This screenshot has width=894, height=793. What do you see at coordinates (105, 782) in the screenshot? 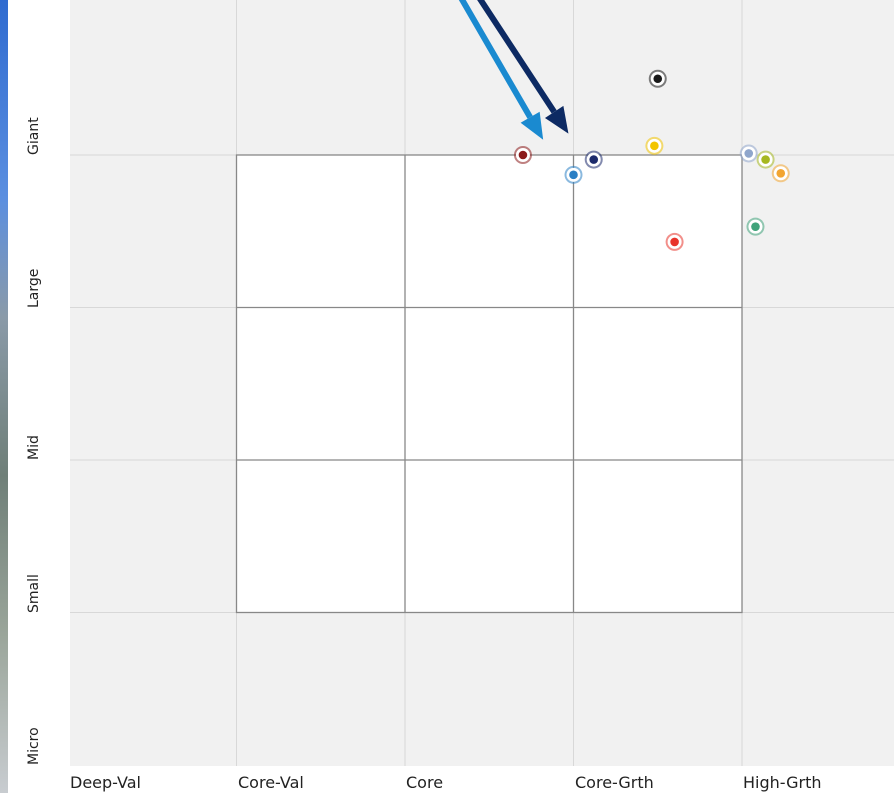
I see `x-tick-label: Deep-Val` at bounding box center [105, 782].